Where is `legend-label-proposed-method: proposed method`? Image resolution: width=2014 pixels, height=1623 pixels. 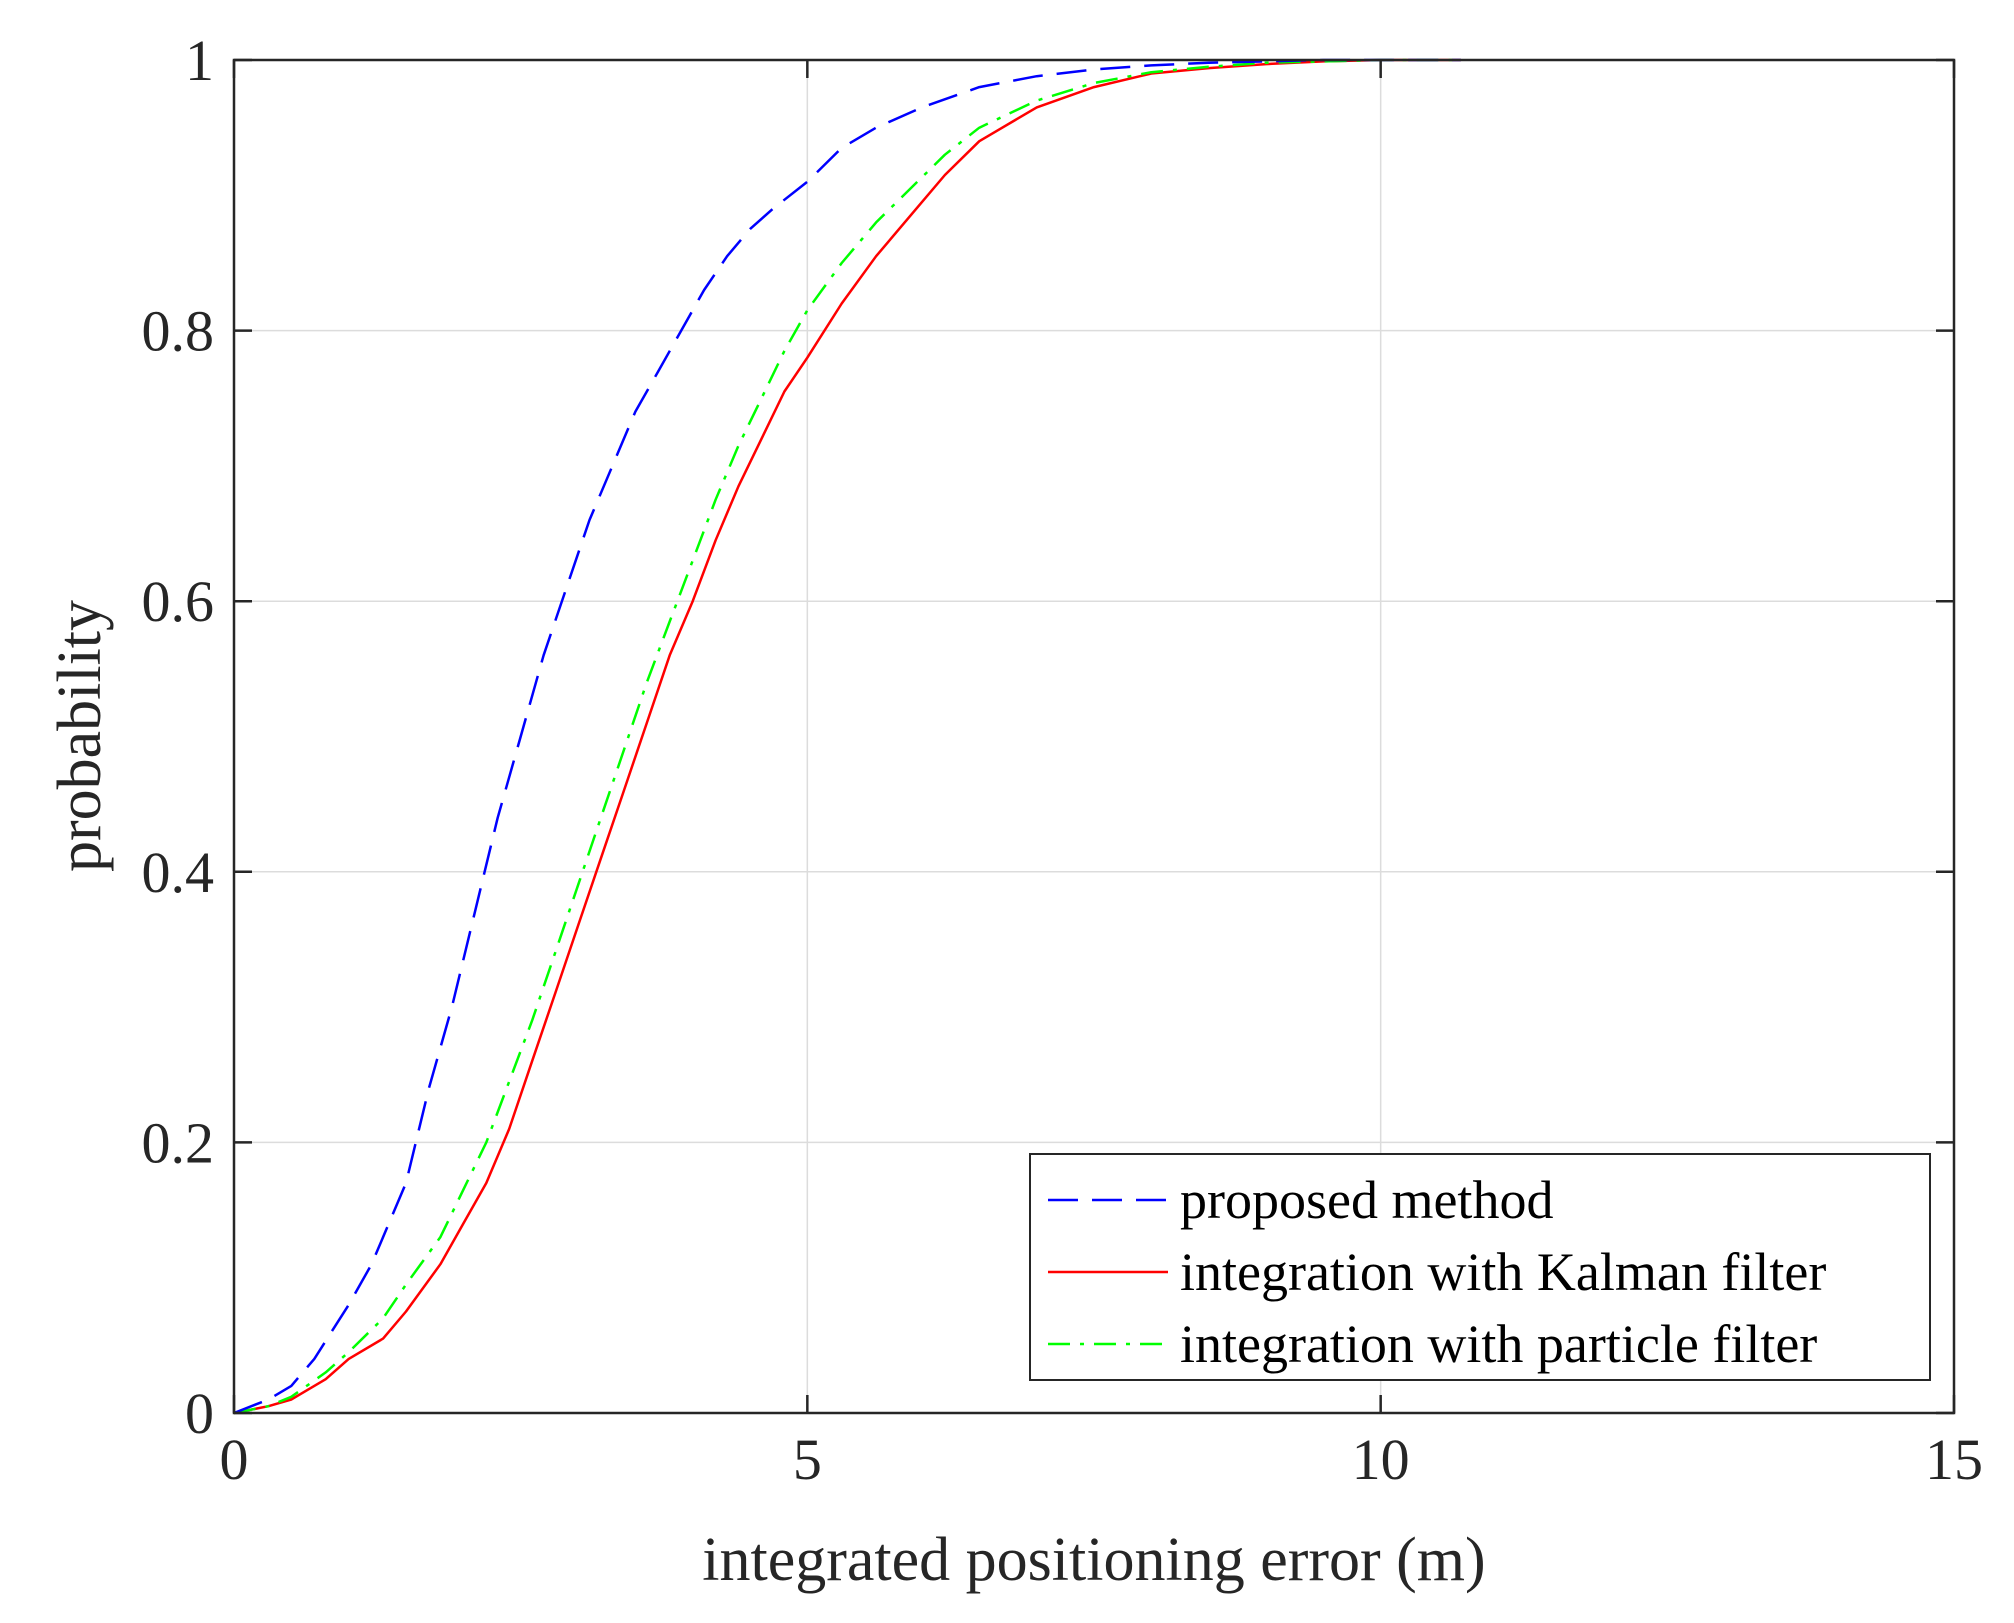
legend-label-proposed-method: proposed method is located at coordinates (1366, 1200).